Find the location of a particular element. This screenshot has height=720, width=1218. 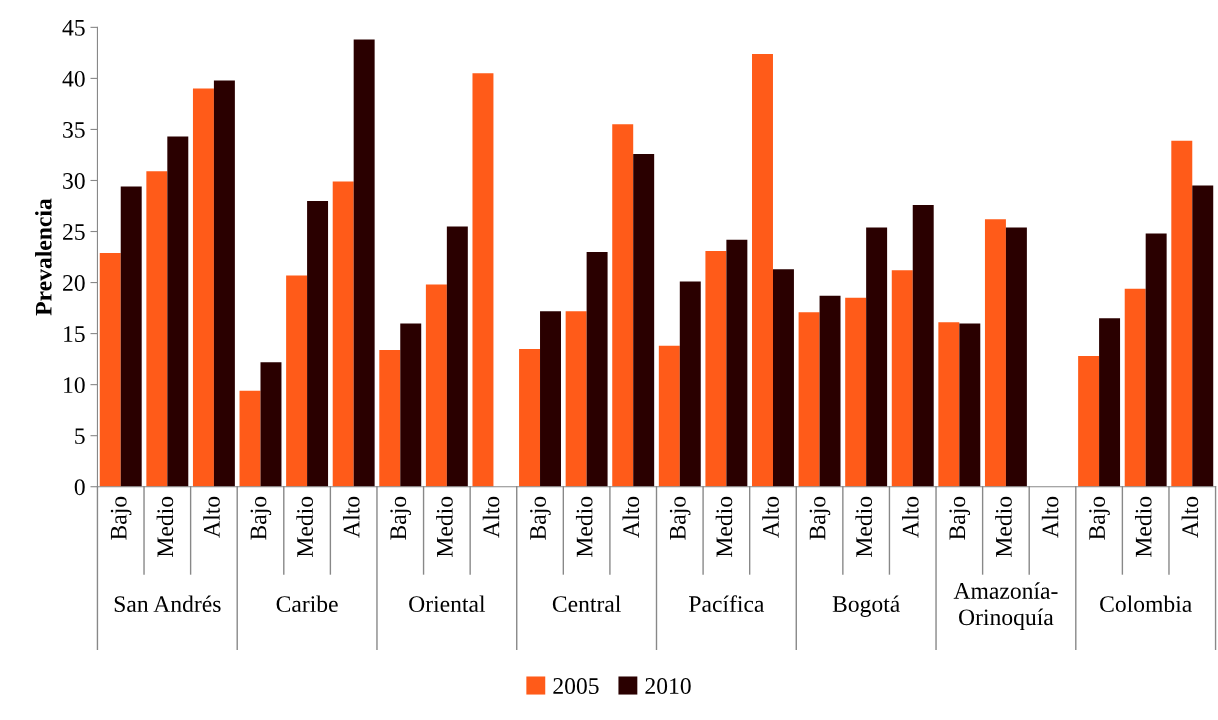

text: Bogotá is located at coordinates (866, 606).